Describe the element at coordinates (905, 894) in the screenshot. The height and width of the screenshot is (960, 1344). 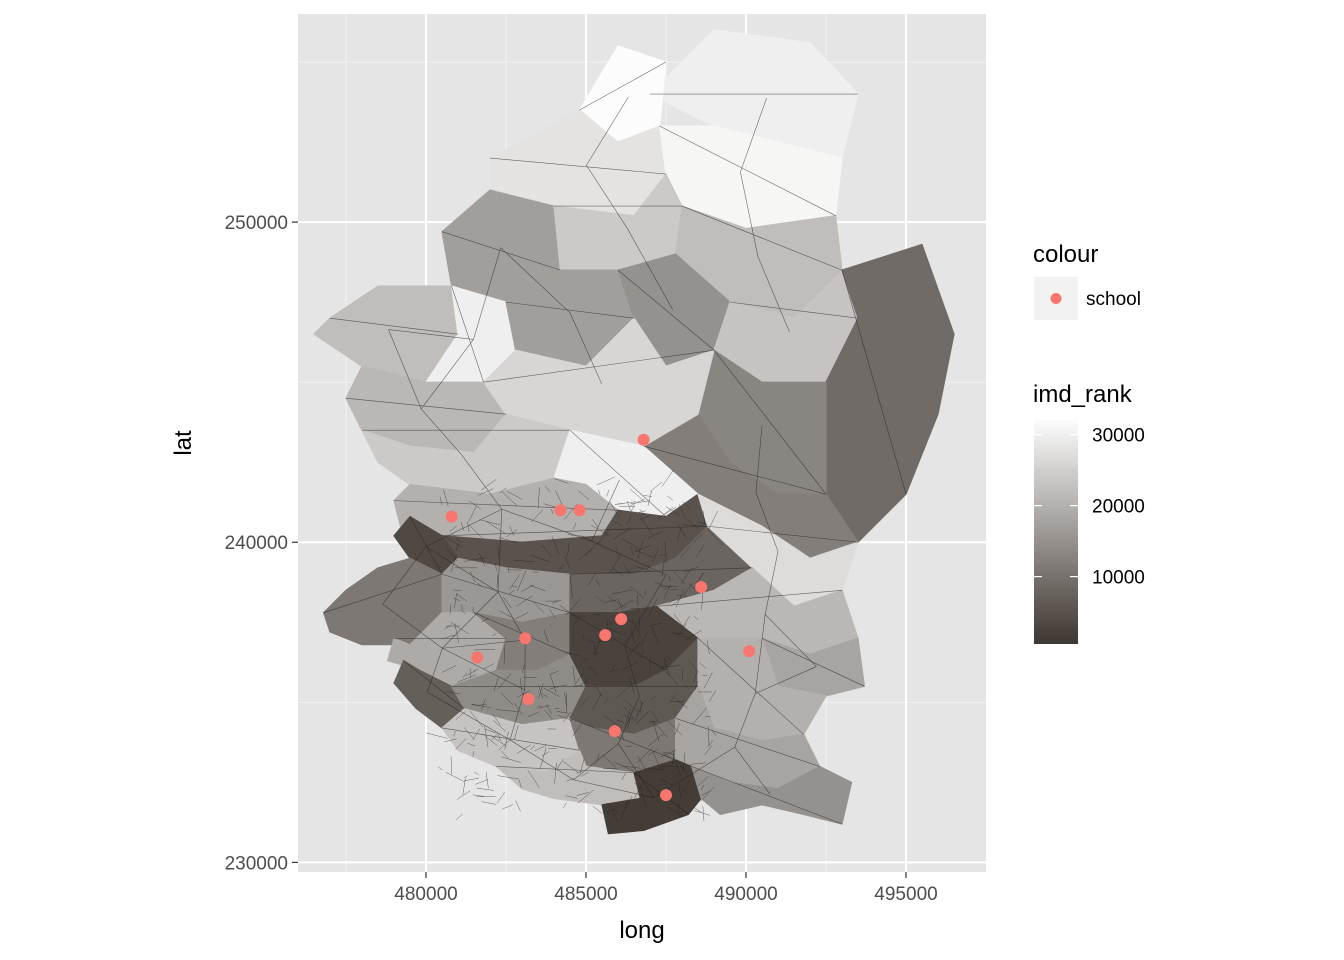
I see `x-tick-label: 495000` at that location.